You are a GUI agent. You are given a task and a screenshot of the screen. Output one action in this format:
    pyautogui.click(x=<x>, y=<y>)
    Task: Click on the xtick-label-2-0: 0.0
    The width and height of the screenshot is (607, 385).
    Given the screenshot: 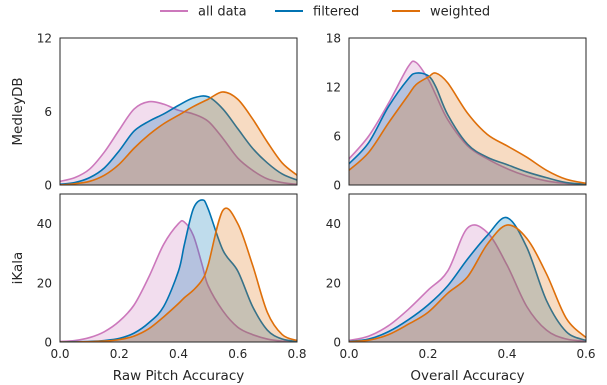 What is the action you would take?
    pyautogui.click(x=59, y=354)
    